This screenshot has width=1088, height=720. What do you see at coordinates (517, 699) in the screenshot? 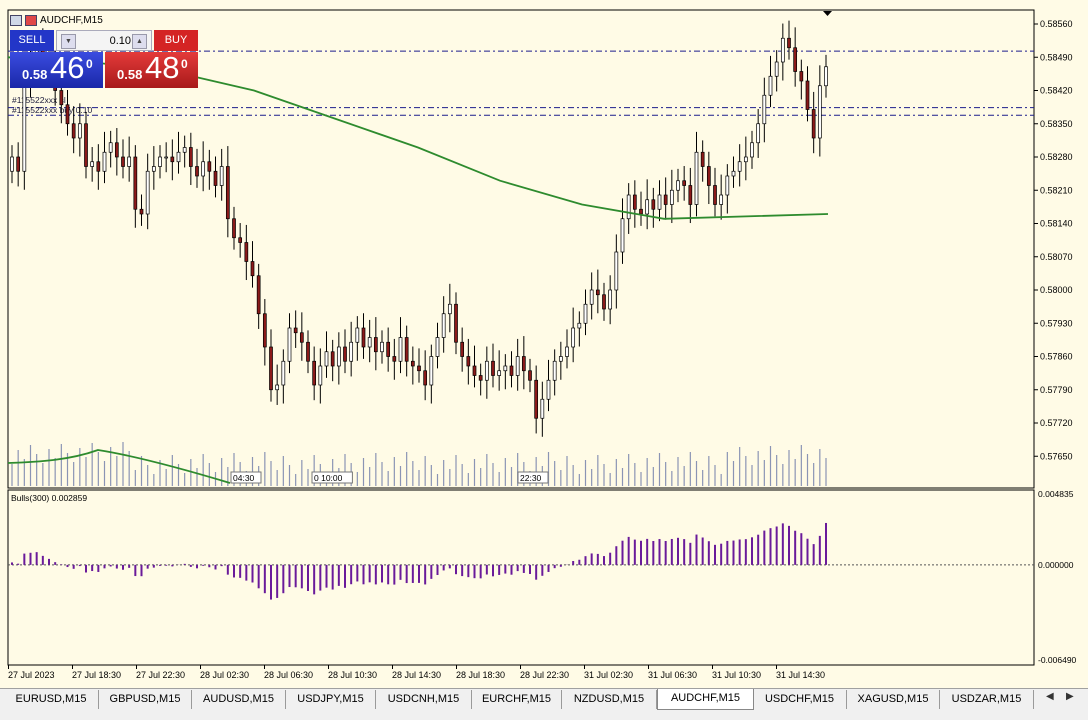
I see `tab-eurchf: EURCHF,M15` at bounding box center [517, 699].